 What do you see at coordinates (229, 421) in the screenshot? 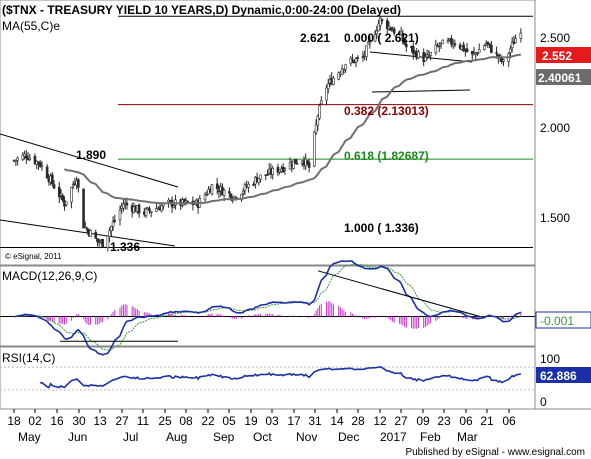
I see `xaxis-day-label: 05` at bounding box center [229, 421].